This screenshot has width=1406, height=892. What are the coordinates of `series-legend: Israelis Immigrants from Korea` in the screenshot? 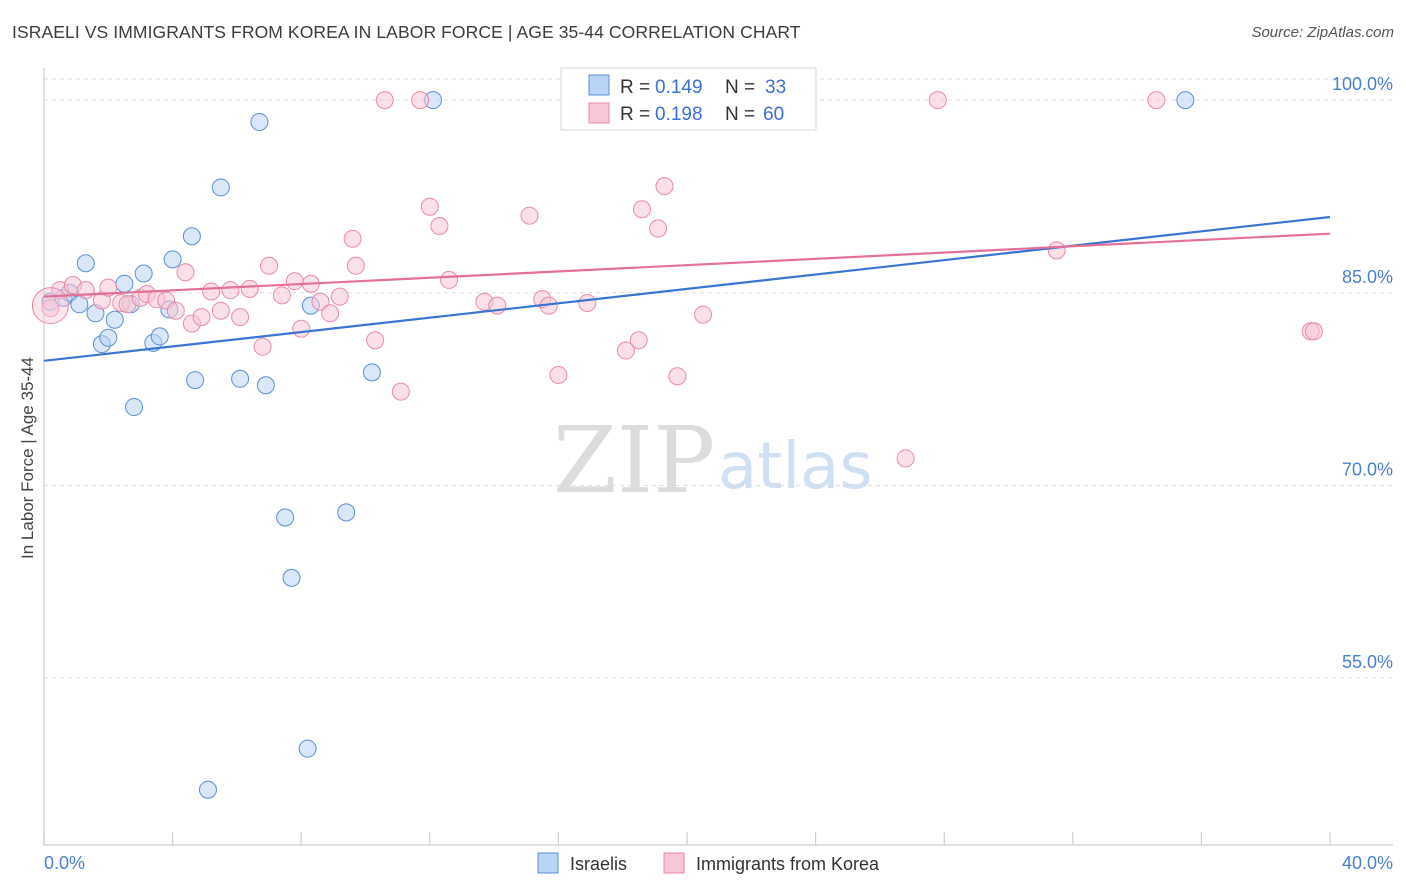 It's located at (708, 863).